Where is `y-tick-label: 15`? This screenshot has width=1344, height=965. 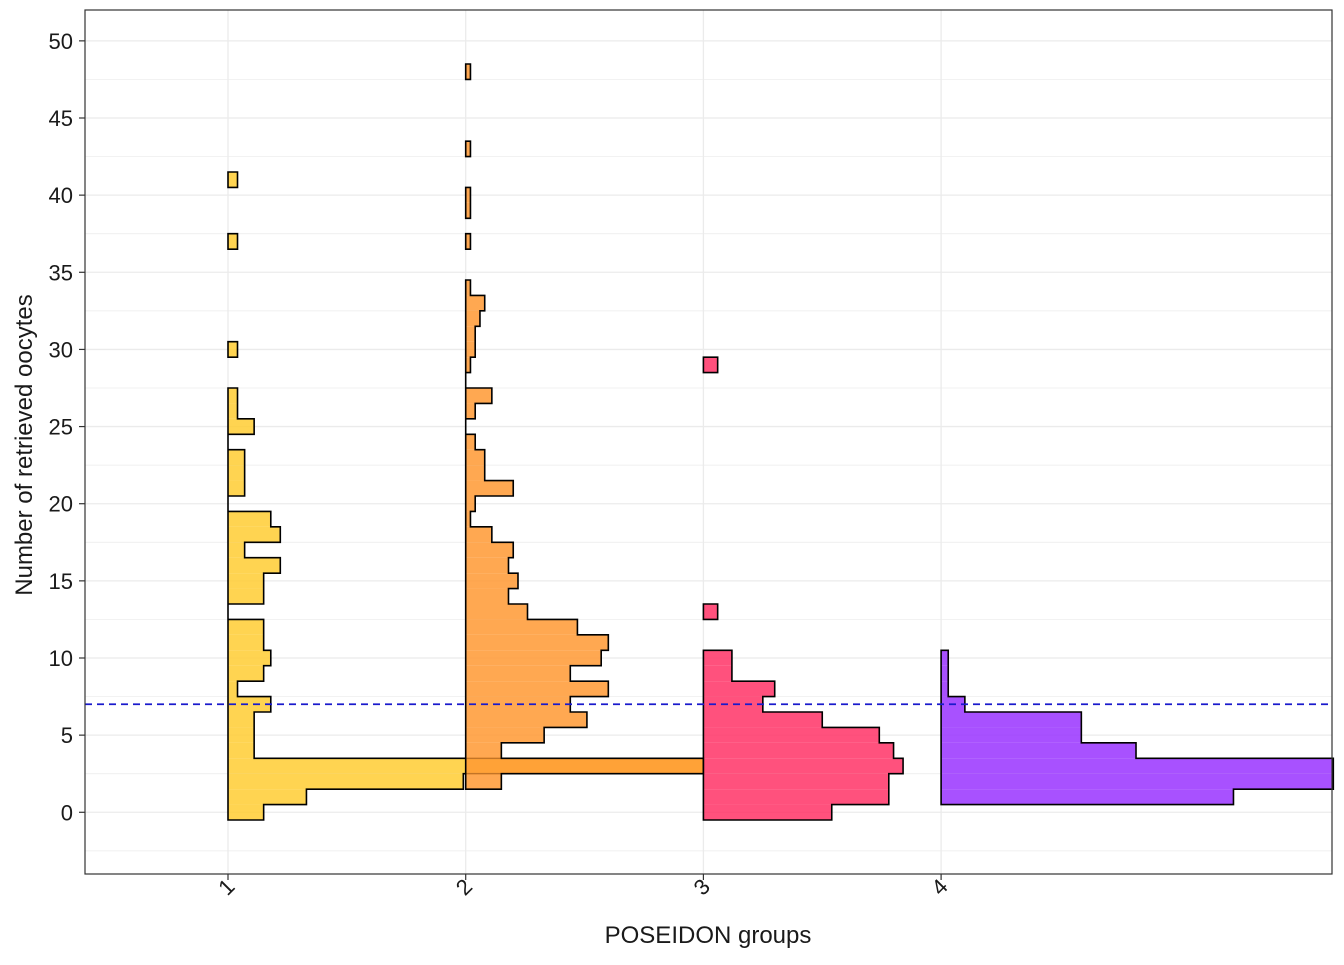 y-tick-label: 15 is located at coordinates (61, 581).